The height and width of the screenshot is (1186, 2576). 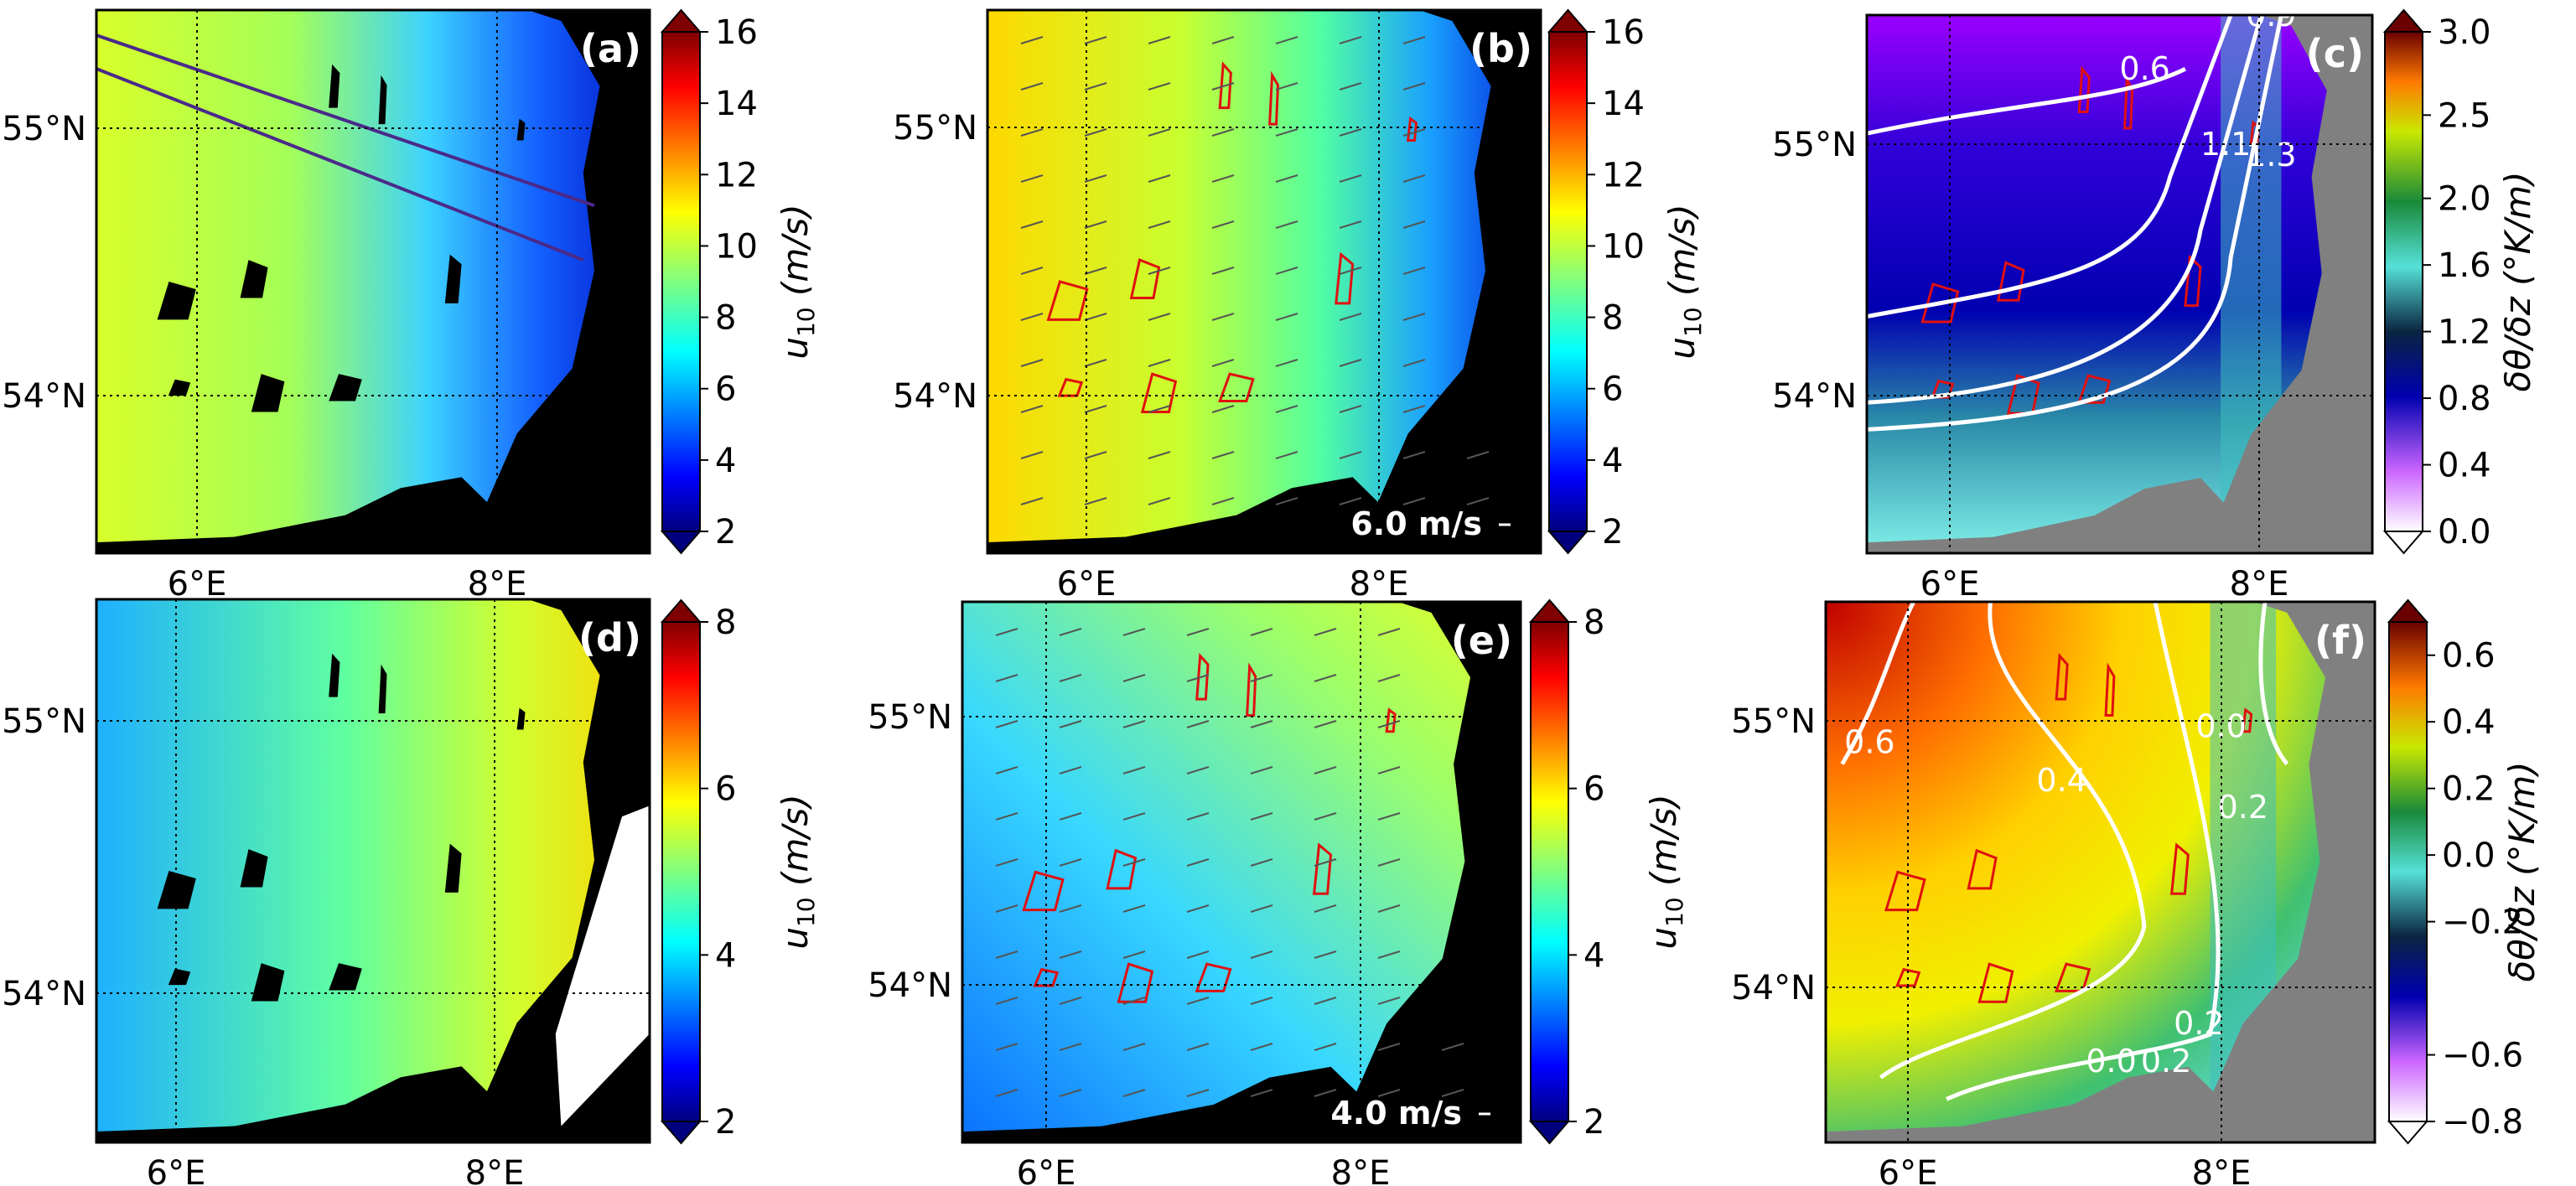 What do you see at coordinates (725, 318) in the screenshot?
I see `colorbar-tick-label: 8` at bounding box center [725, 318].